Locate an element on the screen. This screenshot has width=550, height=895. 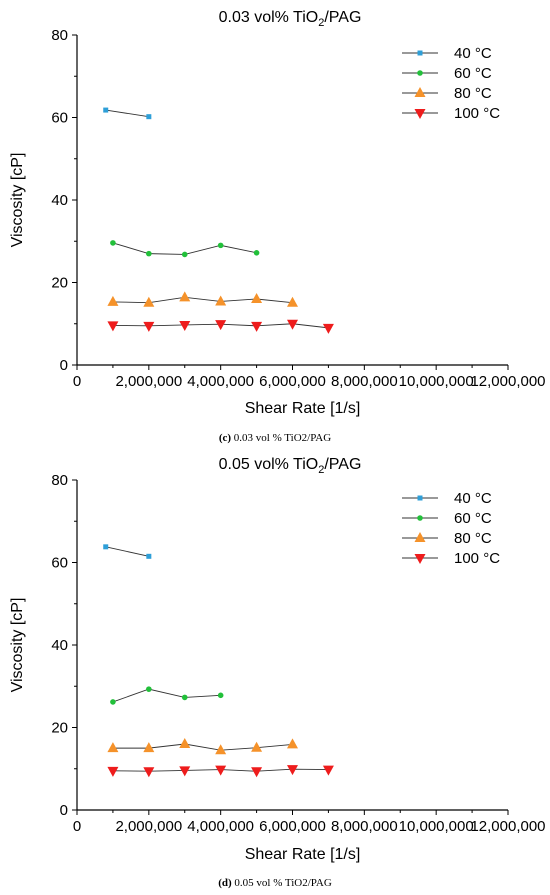
y-tick-label: 60 is located at coordinates (59, 563).